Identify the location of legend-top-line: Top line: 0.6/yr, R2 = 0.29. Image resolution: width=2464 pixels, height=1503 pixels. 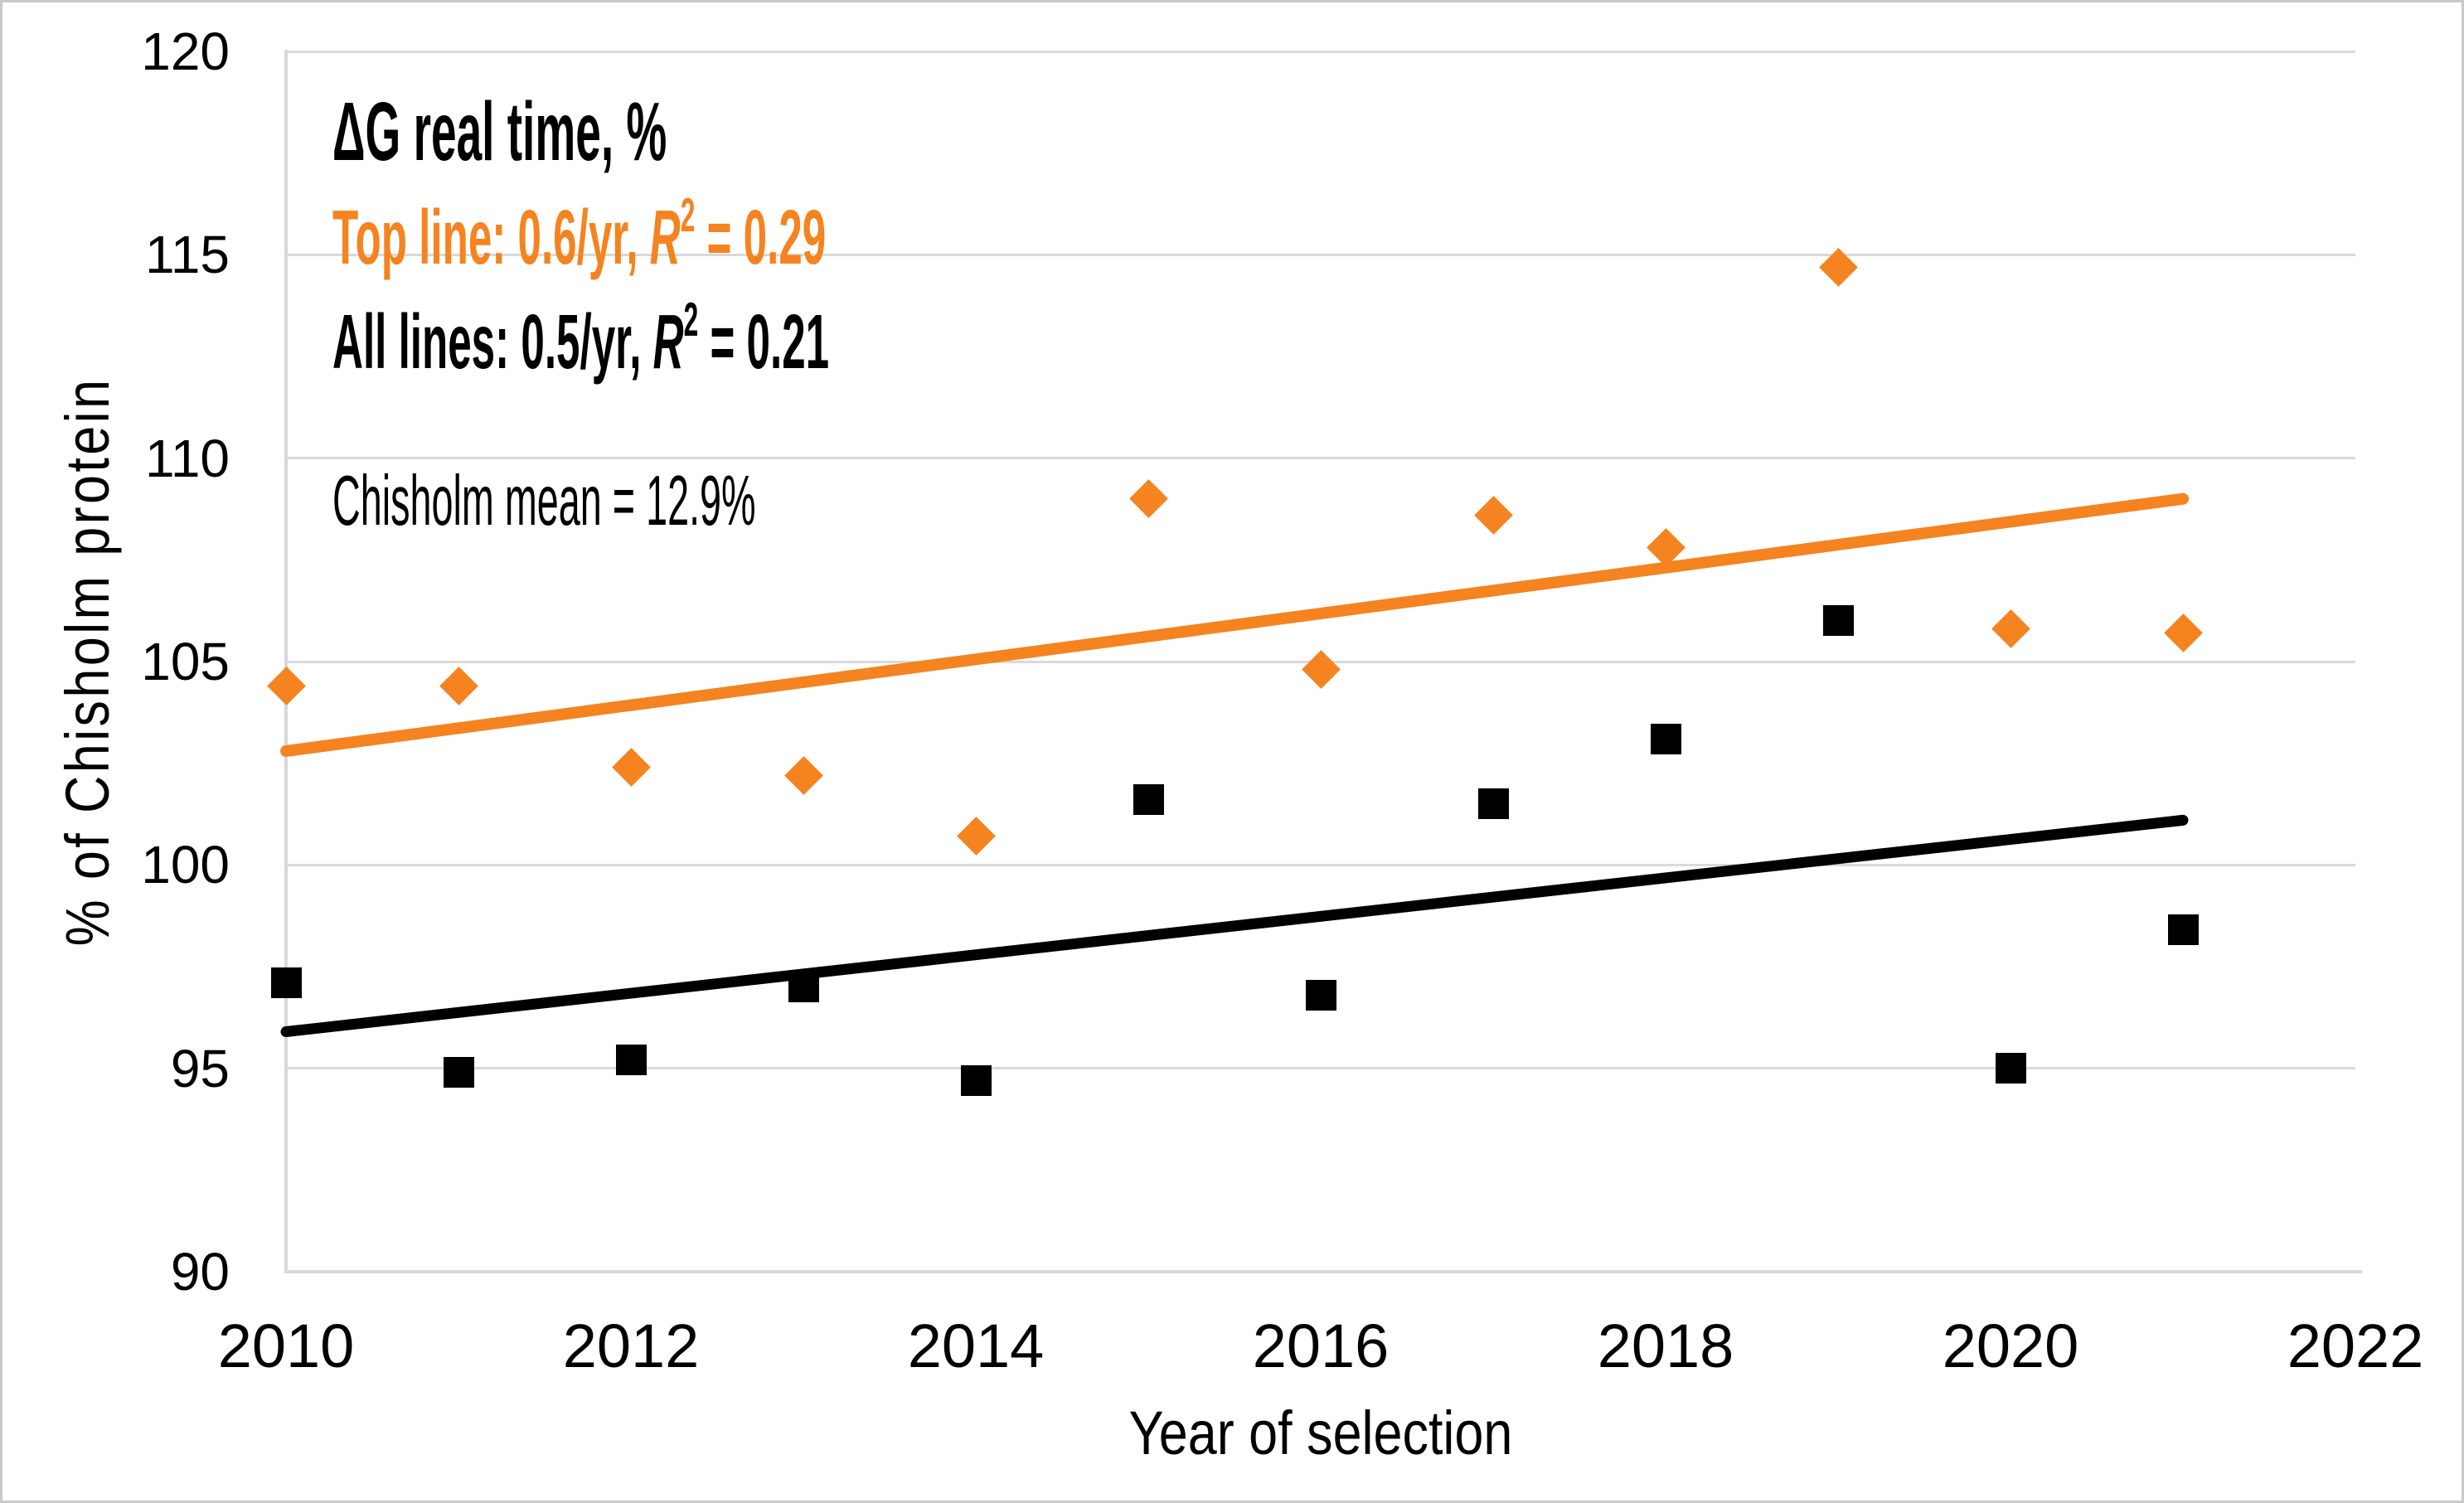
(579, 235).